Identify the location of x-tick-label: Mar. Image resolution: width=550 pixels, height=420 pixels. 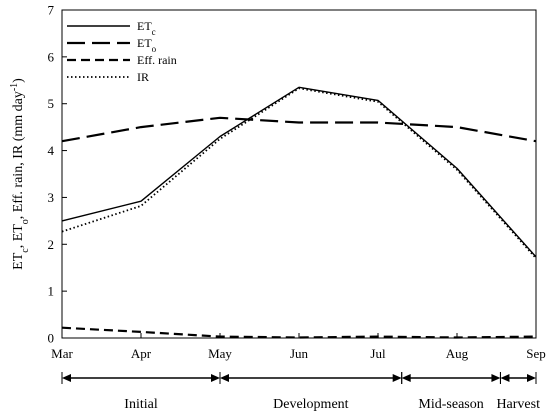
(62, 353).